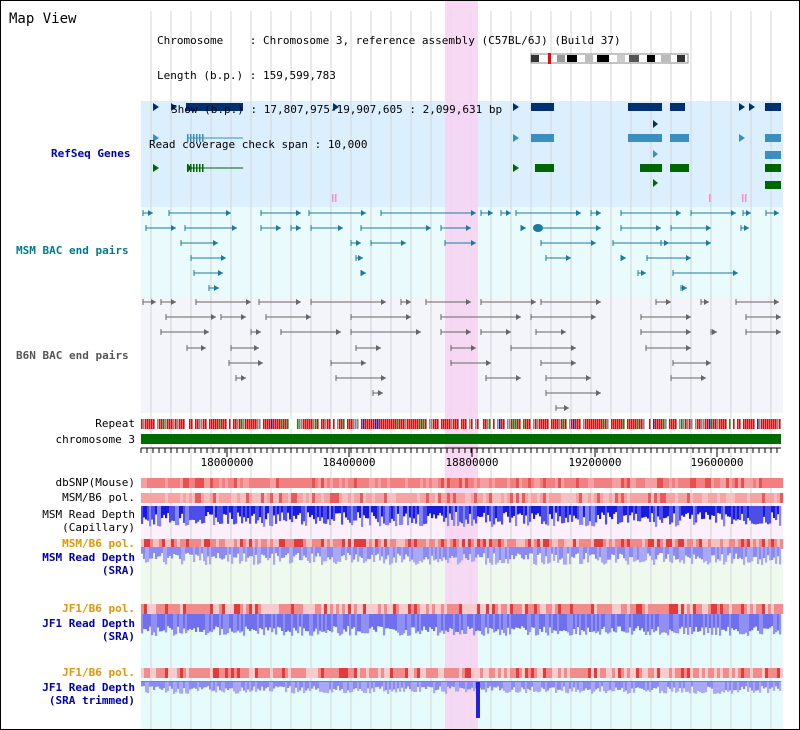 This screenshot has width=800, height=730. Describe the element at coordinates (461, 424) in the screenshot. I see `repeat-track` at that location.